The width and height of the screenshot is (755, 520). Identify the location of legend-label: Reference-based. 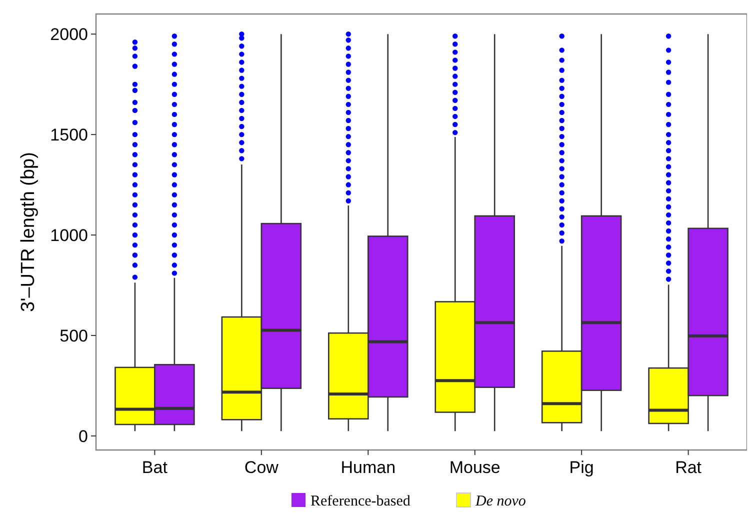
(360, 501).